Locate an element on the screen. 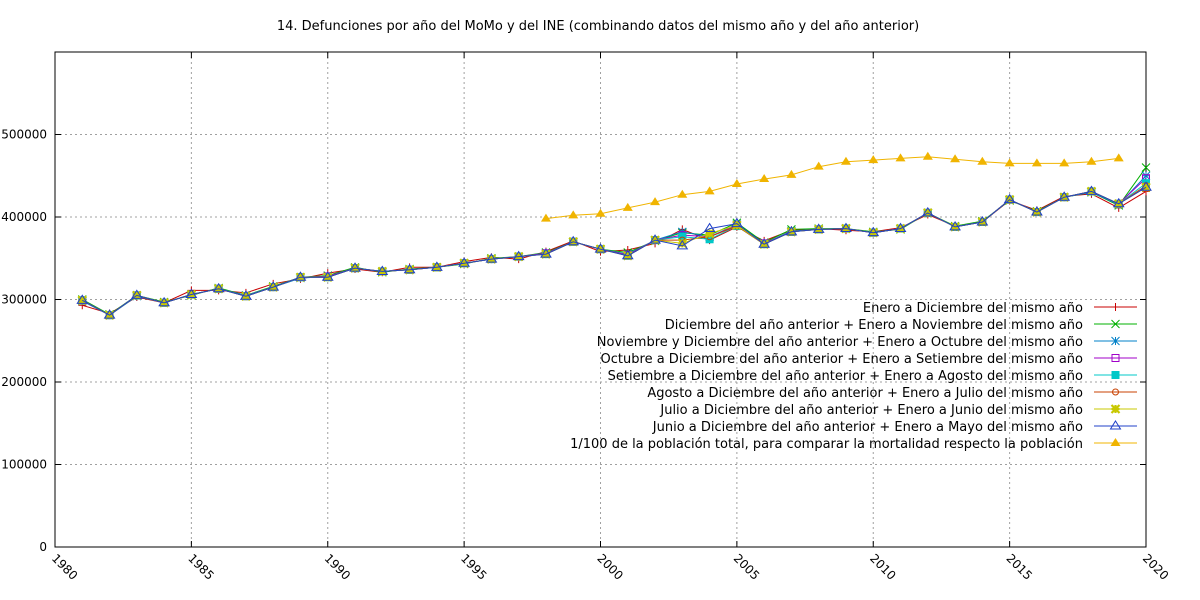 The width and height of the screenshot is (1200, 600). y-tick-label: 0 is located at coordinates (43, 547).